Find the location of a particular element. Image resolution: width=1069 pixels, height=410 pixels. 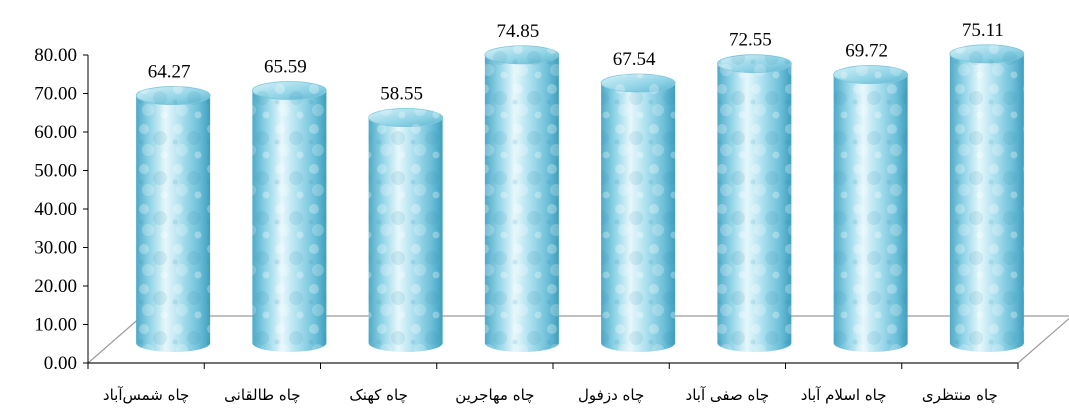

x-category-label: چاه طالقانی is located at coordinates (262, 395).